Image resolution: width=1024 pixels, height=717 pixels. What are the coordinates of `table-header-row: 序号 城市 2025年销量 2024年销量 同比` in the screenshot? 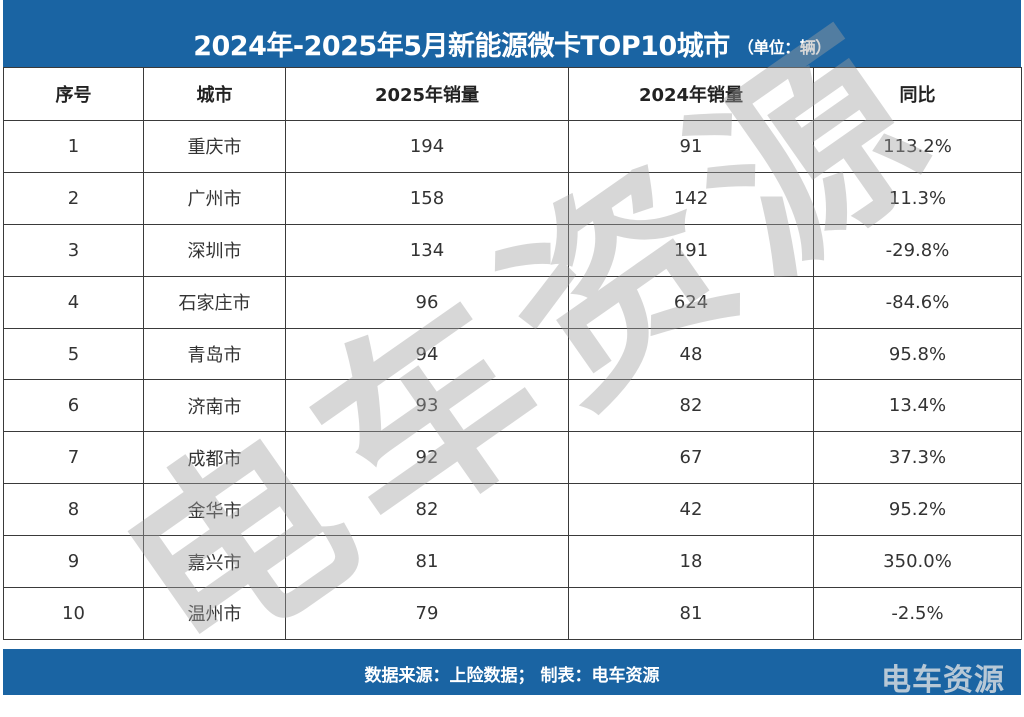 It's located at (512, 94).